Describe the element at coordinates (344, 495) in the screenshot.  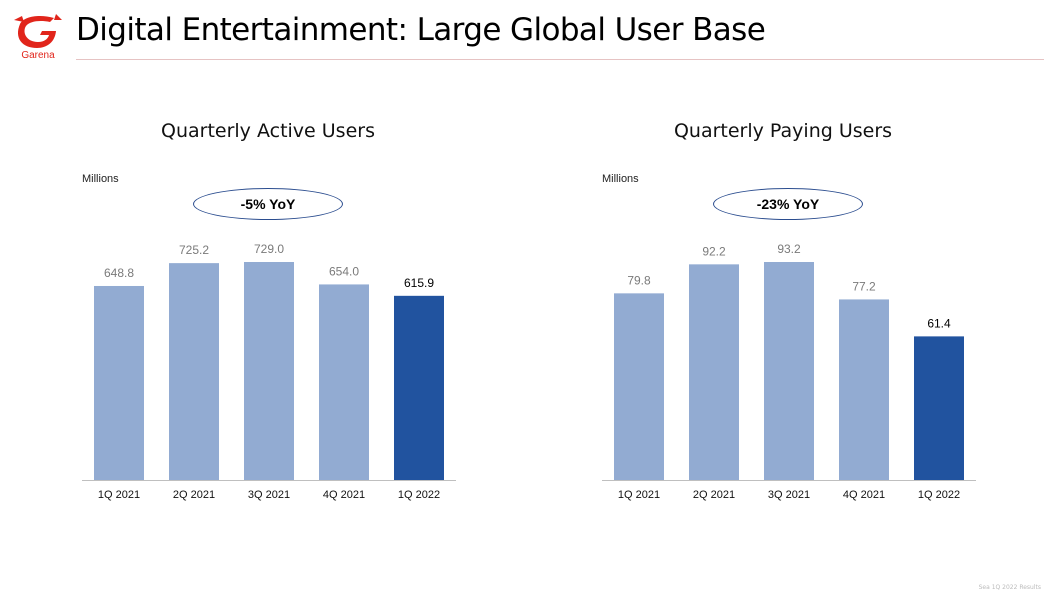
I see `active-users-category-label: 4Q 2021` at that location.